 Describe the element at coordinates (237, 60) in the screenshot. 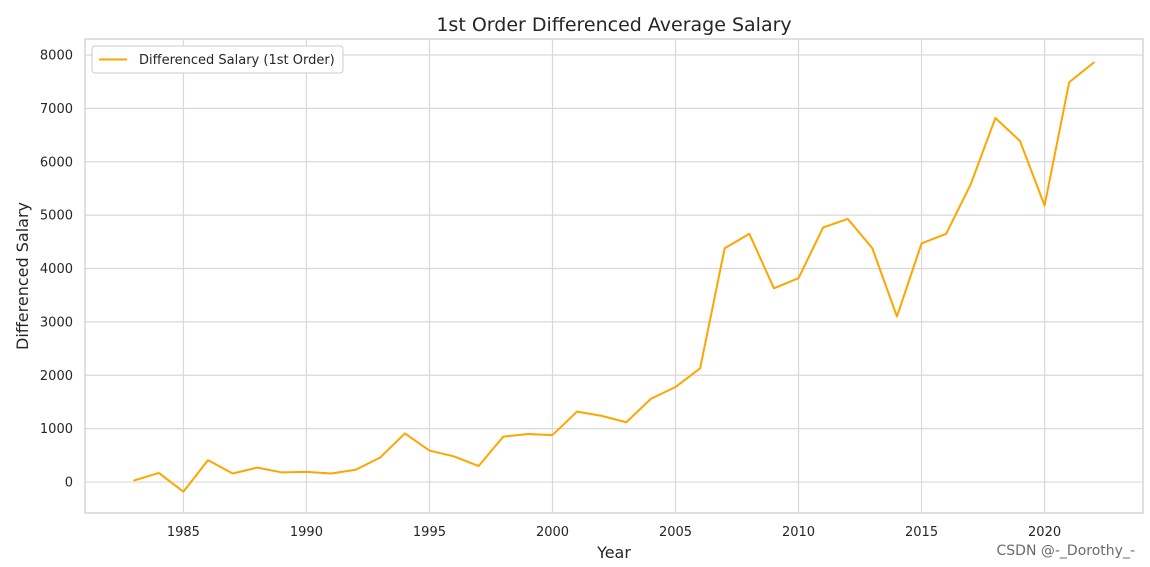

I see `legend-label: Differenced Salary (1st Order)` at that location.